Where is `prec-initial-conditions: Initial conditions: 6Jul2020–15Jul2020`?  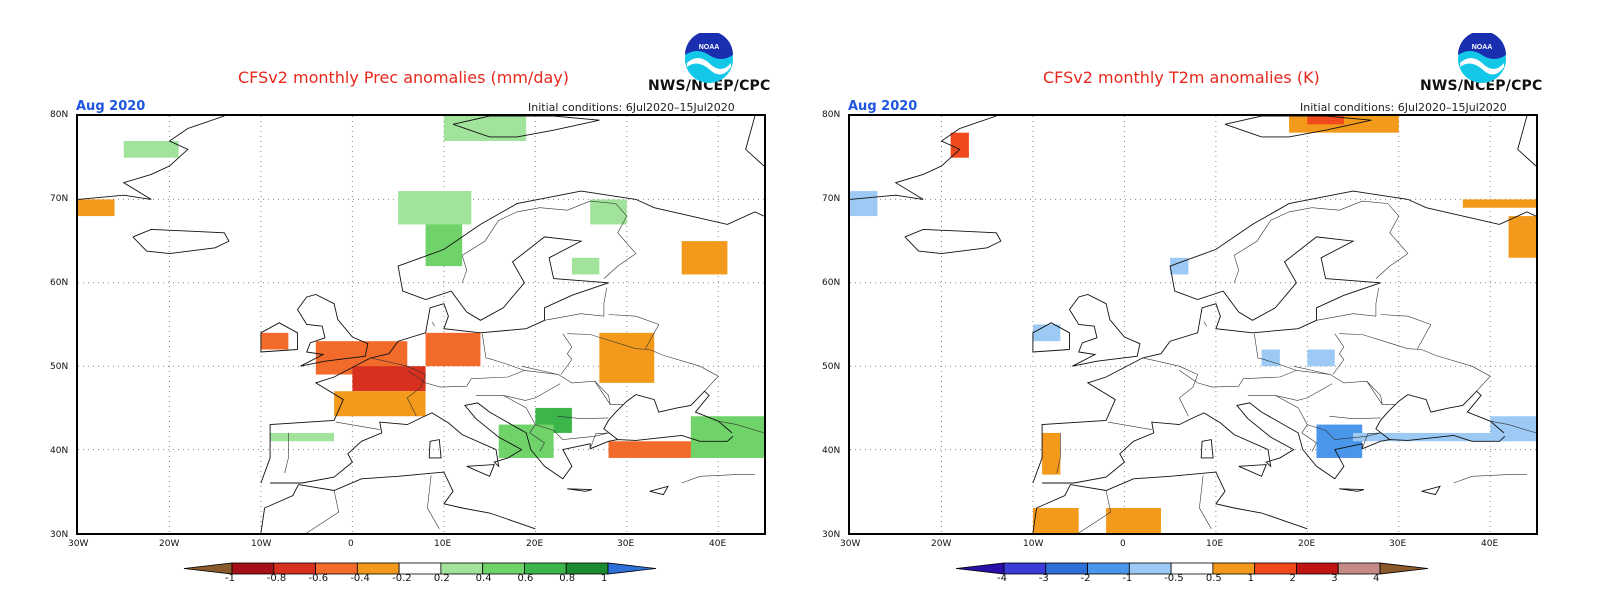
prec-initial-conditions: Initial conditions: 6Jul2020–15Jul2020 is located at coordinates (631, 107).